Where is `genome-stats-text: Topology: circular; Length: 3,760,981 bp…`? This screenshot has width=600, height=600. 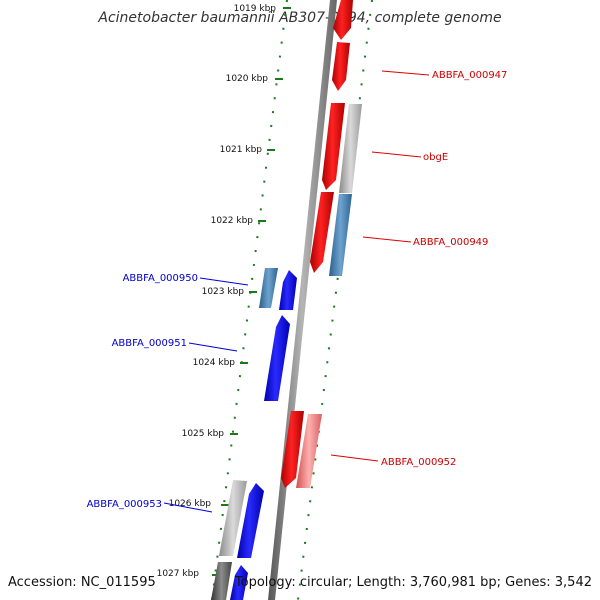
genome-stats-text: Topology: circular; Length: 3,760,981 bp… is located at coordinates (413, 582).